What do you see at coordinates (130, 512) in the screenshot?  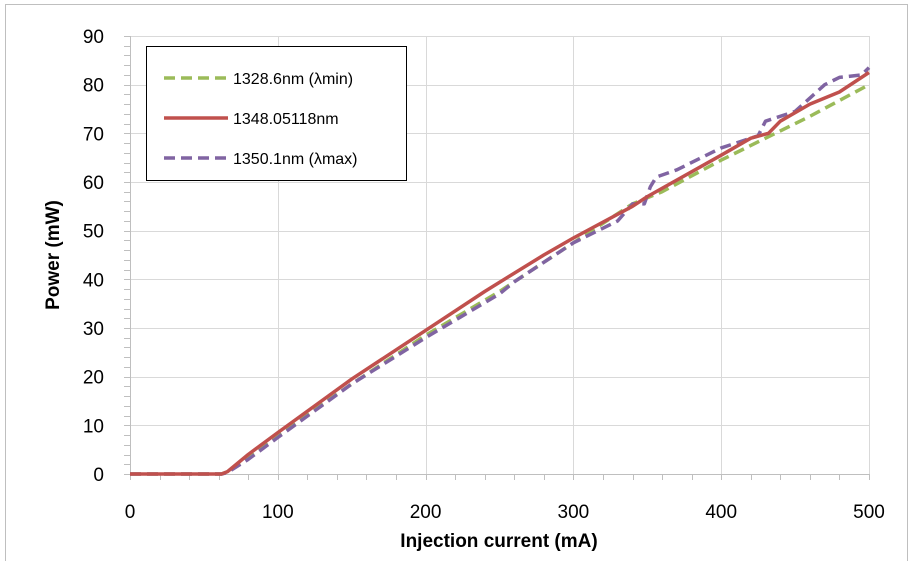 I see `x-tick-label-0: 0` at bounding box center [130, 512].